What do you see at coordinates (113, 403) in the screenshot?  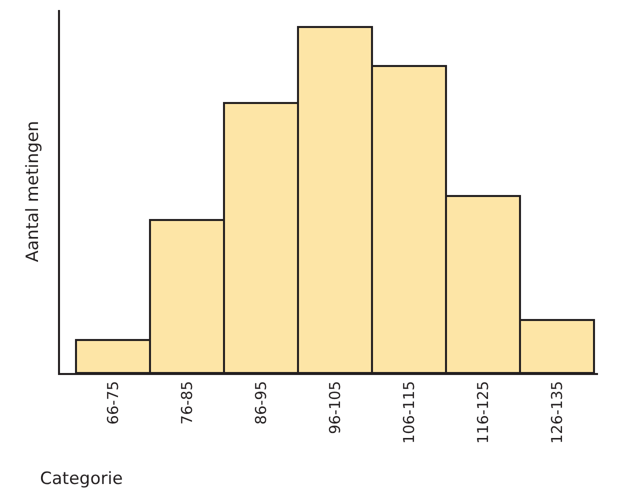 I see `x-tick-label: 66-75` at bounding box center [113, 403].